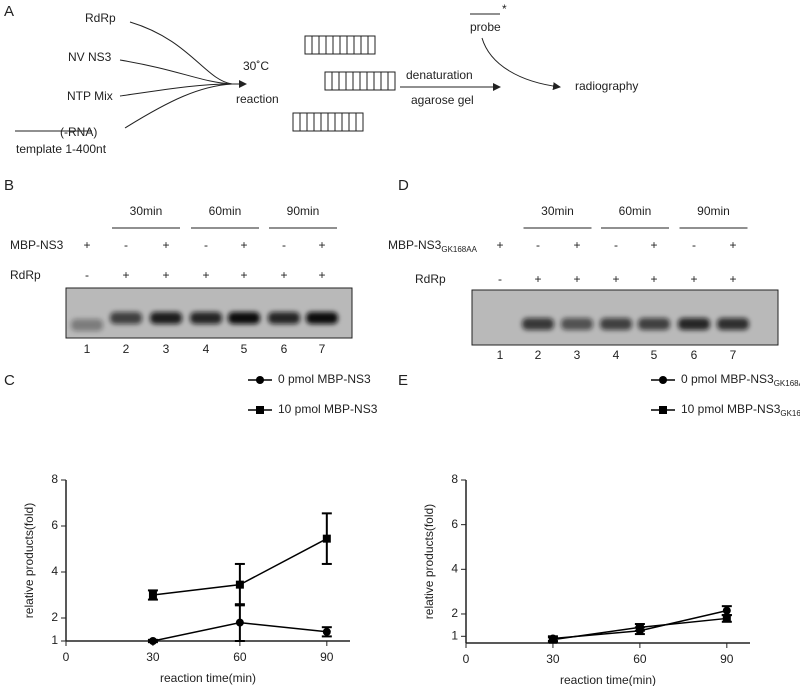 This screenshot has width=800, height=686. I want to click on legend-label: 10 pmol MBP-NS3GK168AA, so click(740, 410).